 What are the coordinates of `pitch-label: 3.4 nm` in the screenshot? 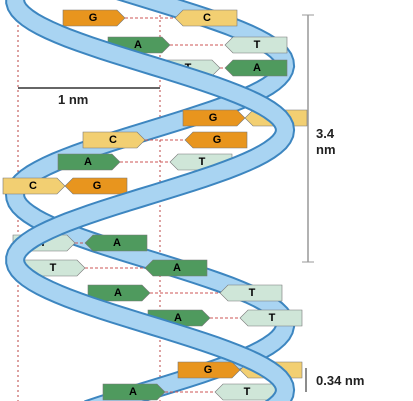 It's located at (326, 141).